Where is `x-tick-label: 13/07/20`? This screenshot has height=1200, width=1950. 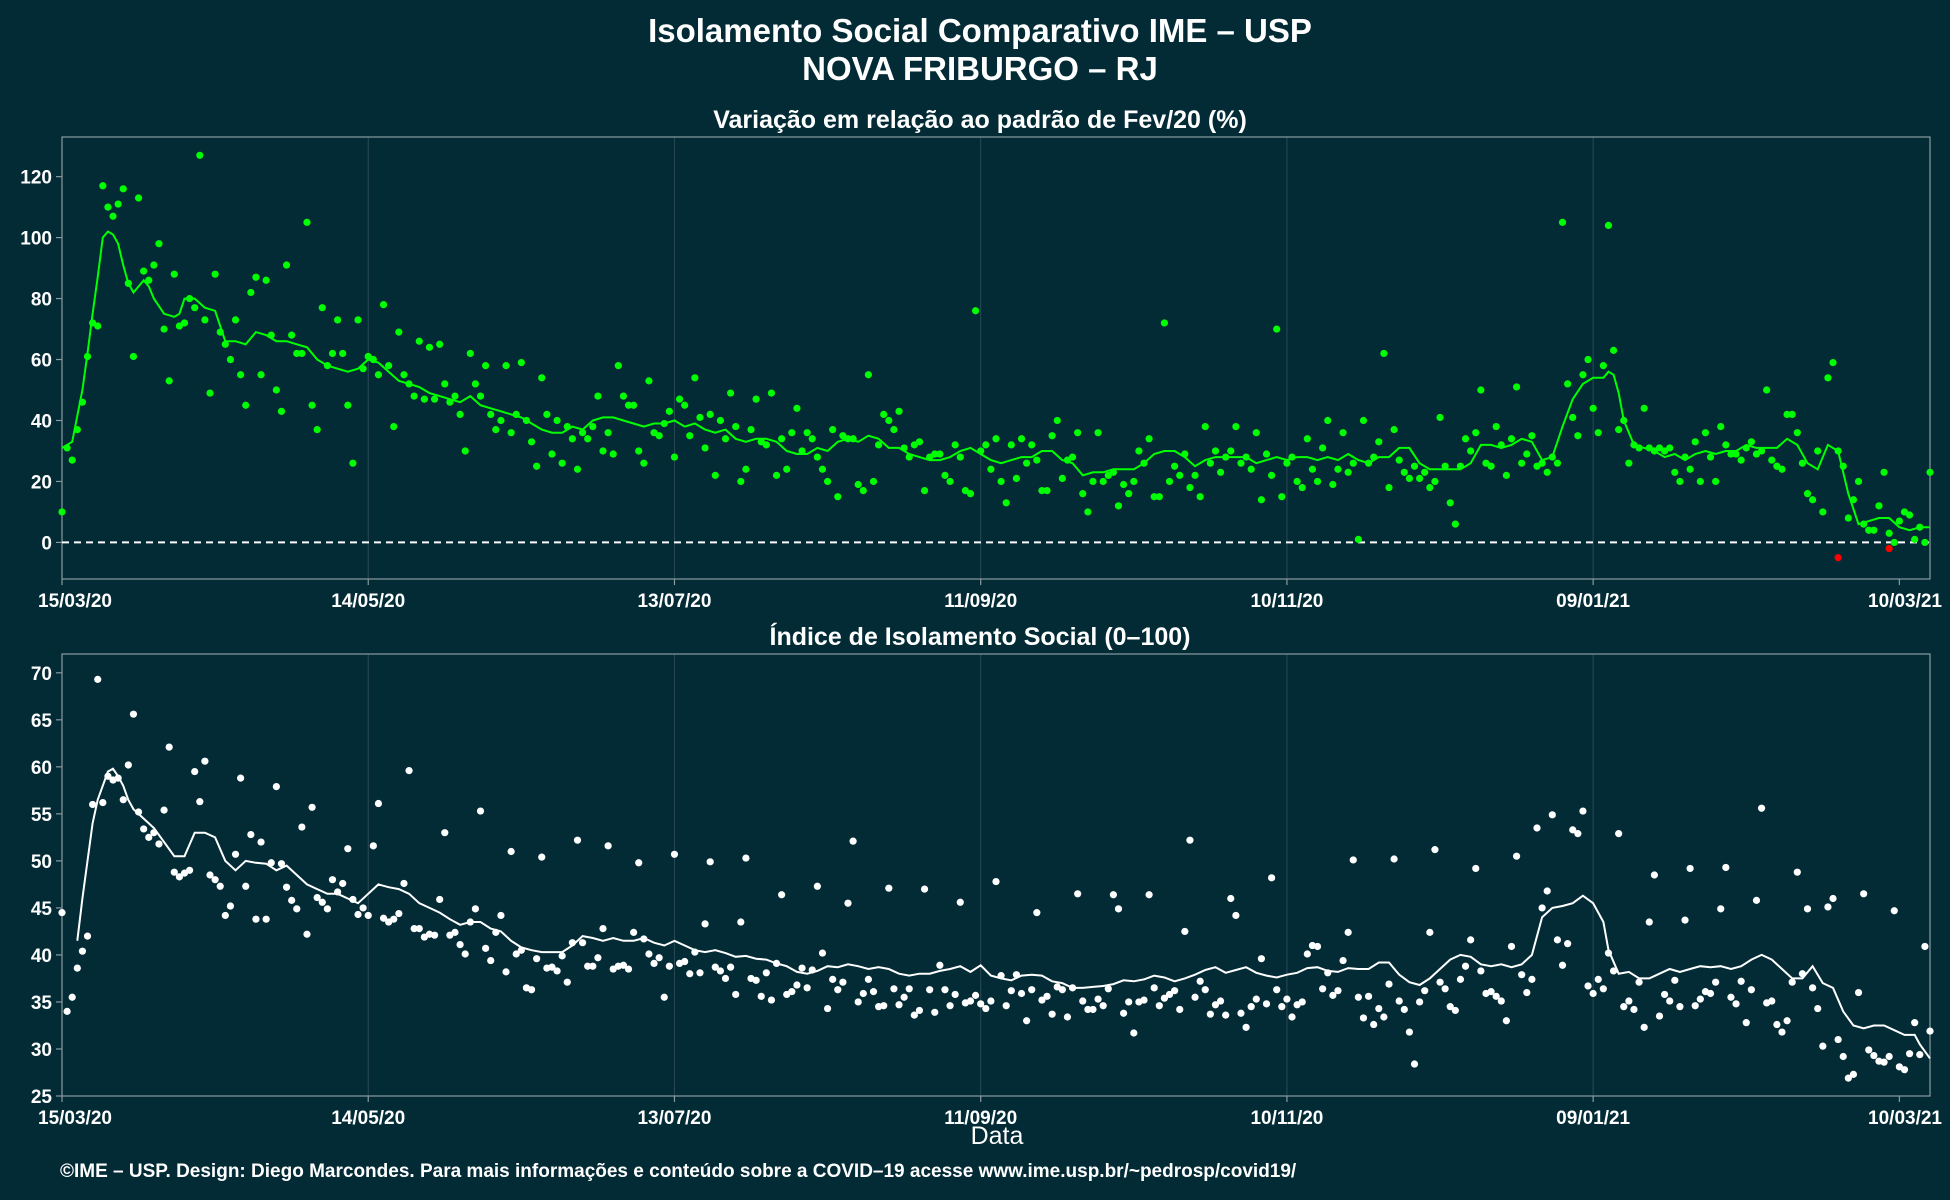 x-tick-label: 13/07/20 is located at coordinates (674, 601).